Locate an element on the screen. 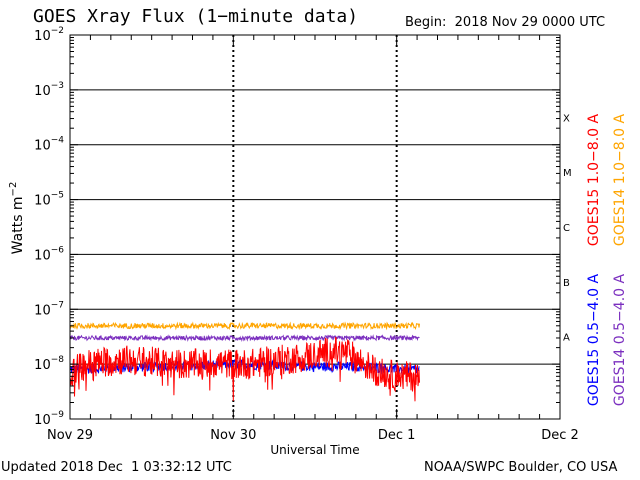  y-axis-label: Watts m−2 is located at coordinates (17, 218).